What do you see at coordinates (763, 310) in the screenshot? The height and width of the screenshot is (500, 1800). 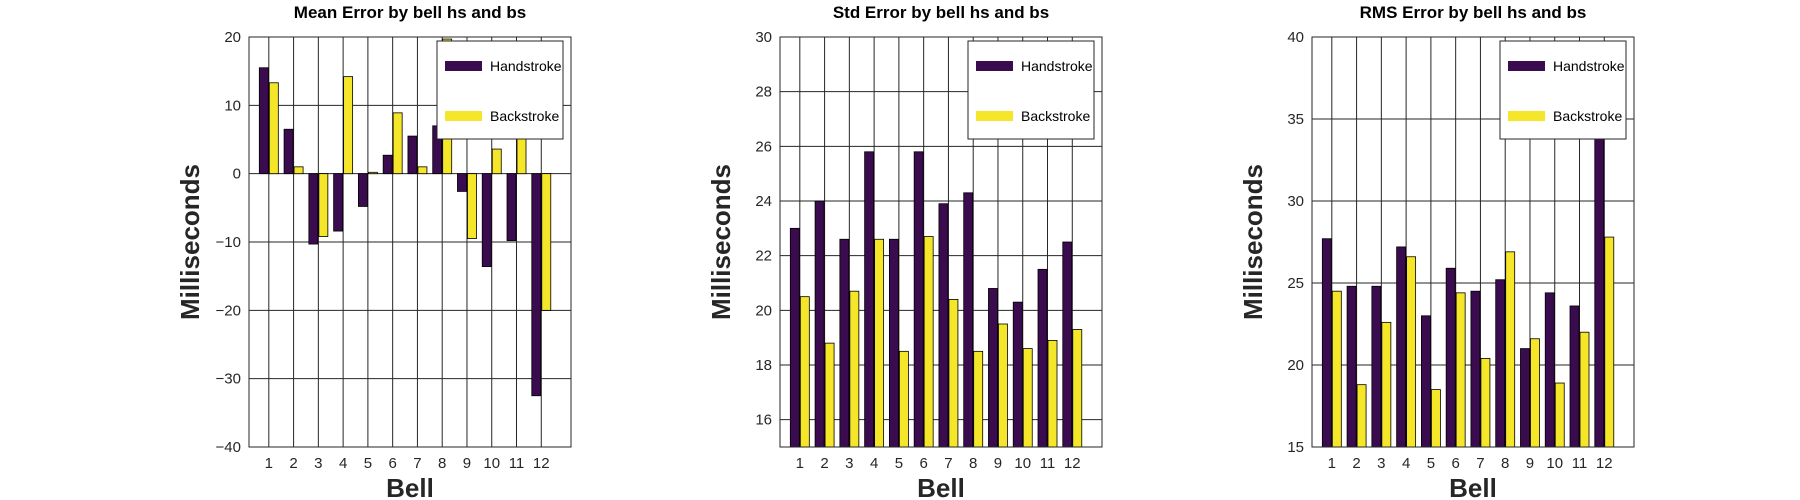 I see `y-tick-label: 20` at bounding box center [763, 310].